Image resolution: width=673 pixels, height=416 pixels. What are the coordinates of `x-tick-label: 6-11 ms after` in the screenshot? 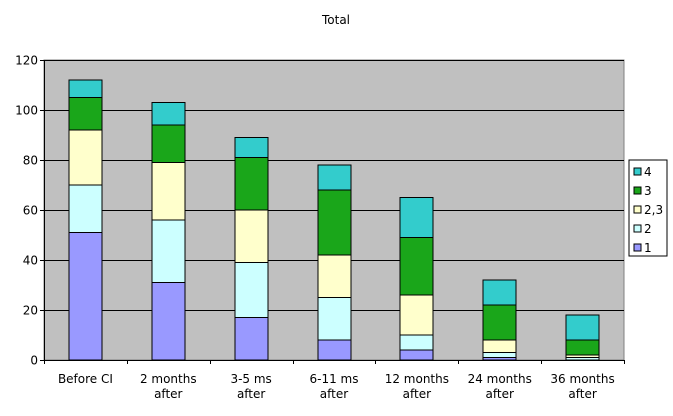 It's located at (334, 386).